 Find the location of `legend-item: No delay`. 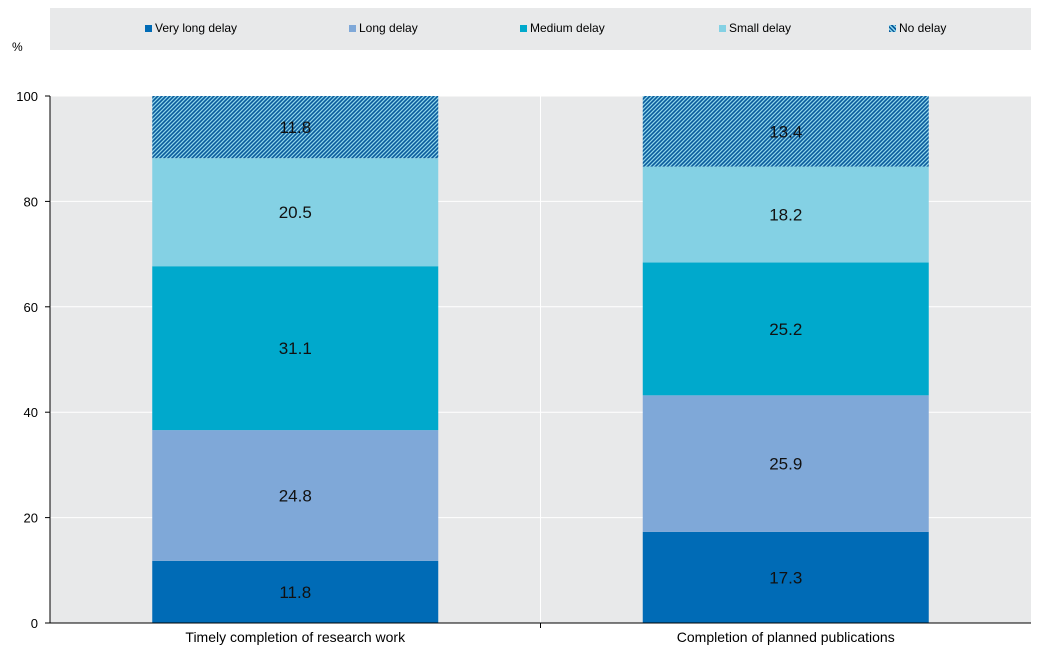

legend-item: No delay is located at coordinates (917, 28).